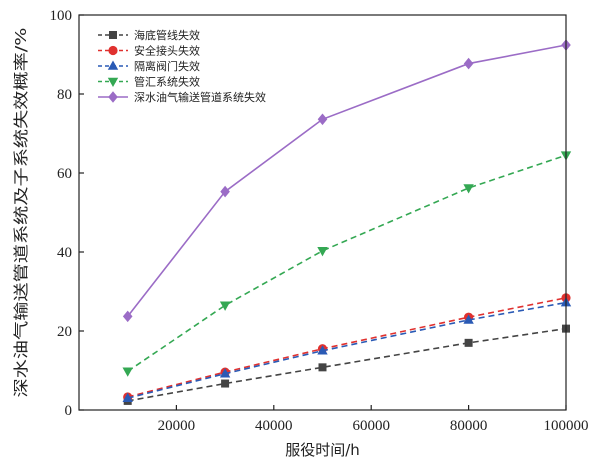 Image resolution: width=597 pixels, height=466 pixels. I want to click on legend-item: 海底管线失效, so click(149, 35).